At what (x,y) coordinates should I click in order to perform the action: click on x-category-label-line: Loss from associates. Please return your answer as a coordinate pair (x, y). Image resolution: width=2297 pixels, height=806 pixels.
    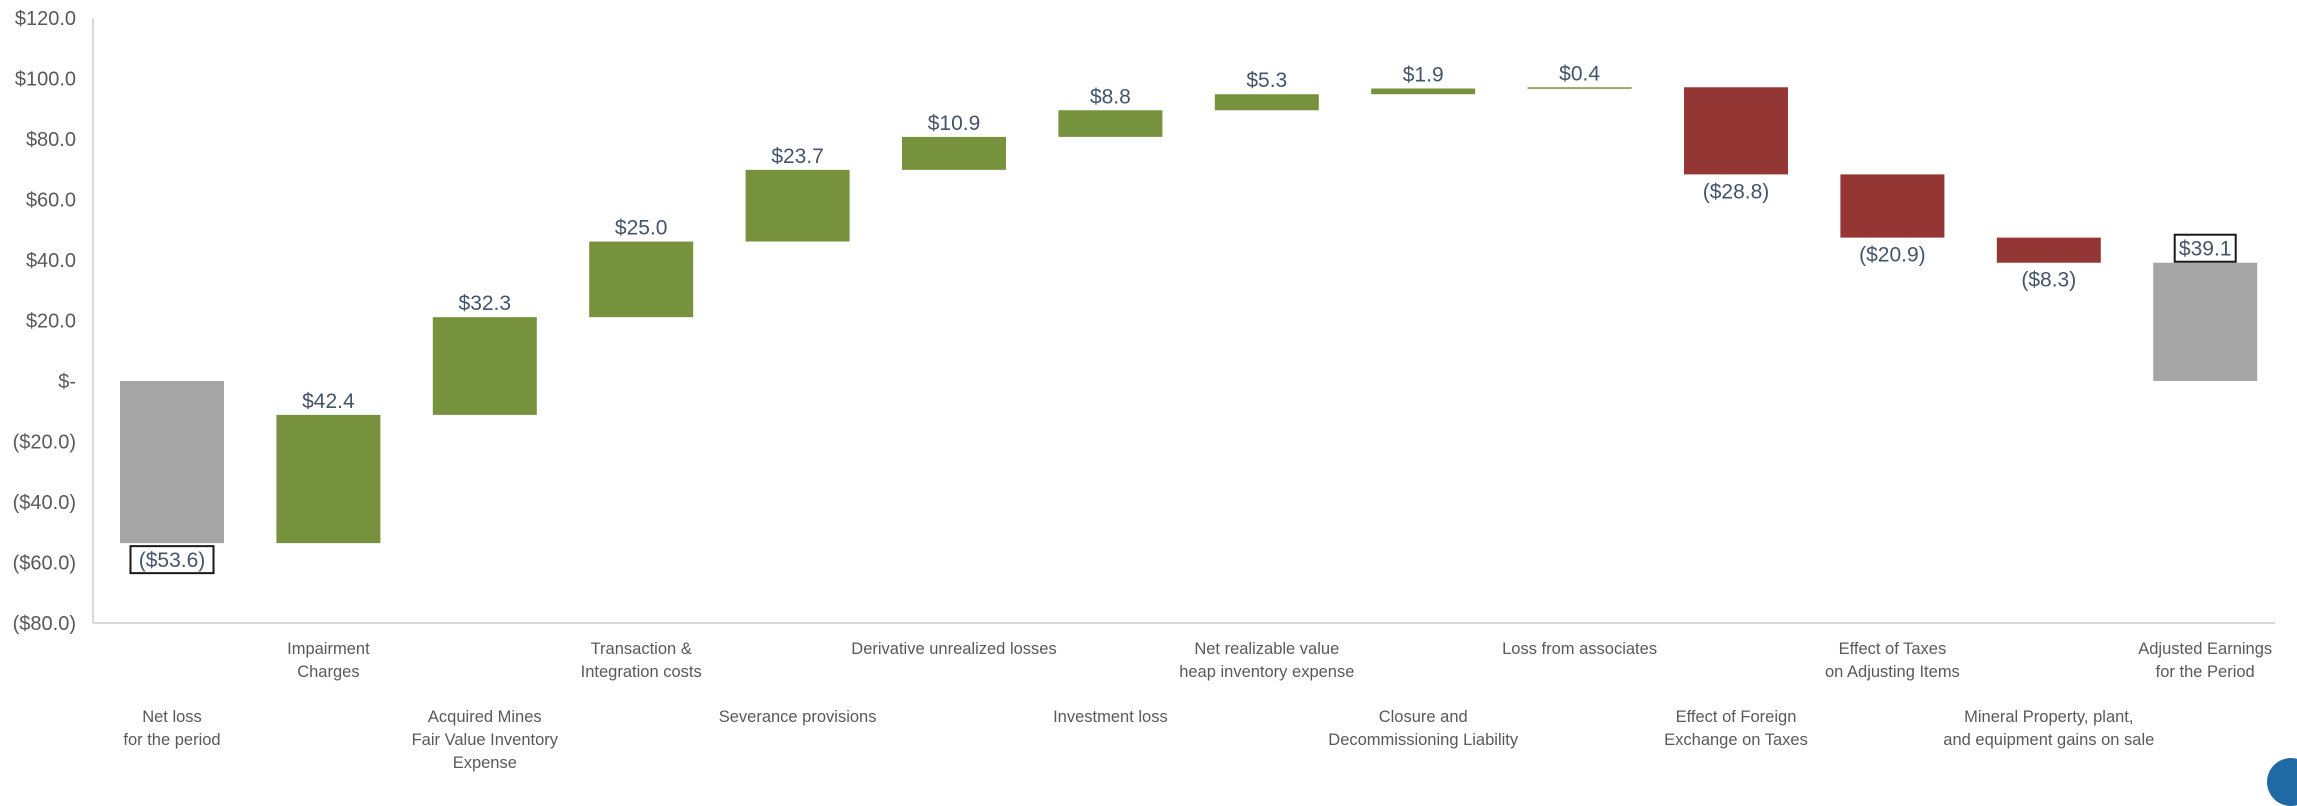
    Looking at the image, I should click on (1579, 649).